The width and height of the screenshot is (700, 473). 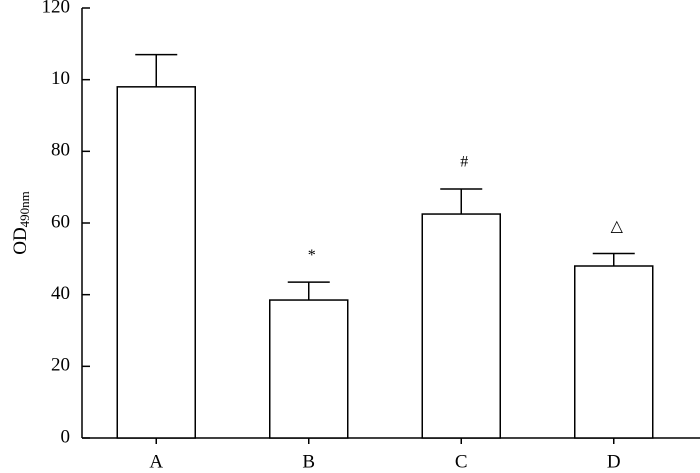 What do you see at coordinates (60, 365) in the screenshot?
I see `y-tick-label: 20` at bounding box center [60, 365].